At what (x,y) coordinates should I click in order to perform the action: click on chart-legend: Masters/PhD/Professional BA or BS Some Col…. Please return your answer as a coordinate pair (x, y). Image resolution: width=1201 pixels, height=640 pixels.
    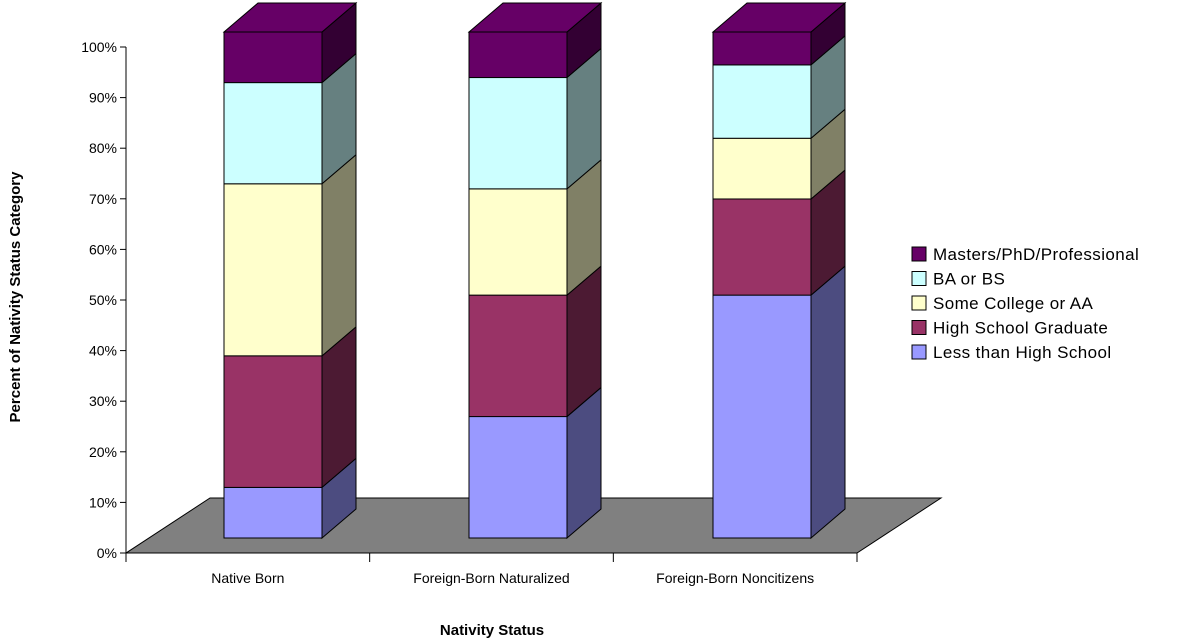
    Looking at the image, I should click on (1025, 303).